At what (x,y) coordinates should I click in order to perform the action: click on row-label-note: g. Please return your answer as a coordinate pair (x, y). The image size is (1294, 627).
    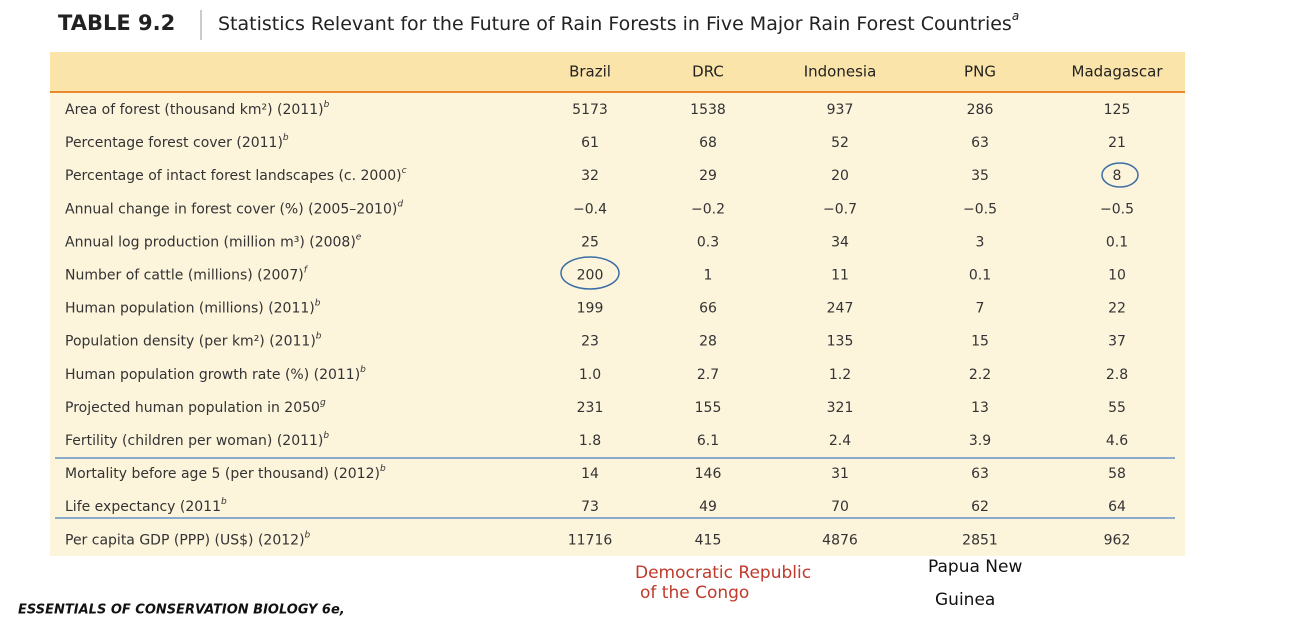
    Looking at the image, I should click on (323, 402).